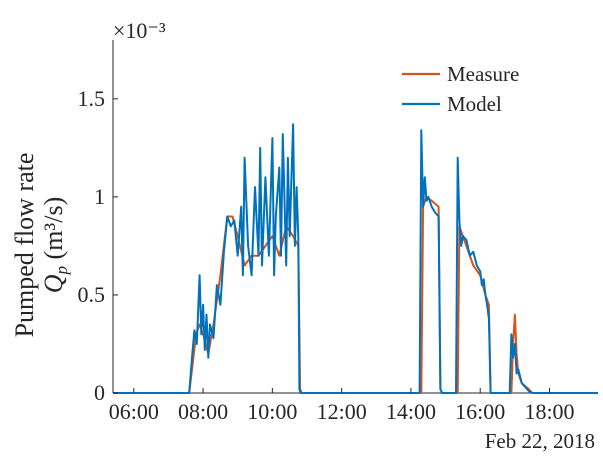 The image size is (603, 457). What do you see at coordinates (411, 411) in the screenshot?
I see `x-tick-label: 14:00` at bounding box center [411, 411].